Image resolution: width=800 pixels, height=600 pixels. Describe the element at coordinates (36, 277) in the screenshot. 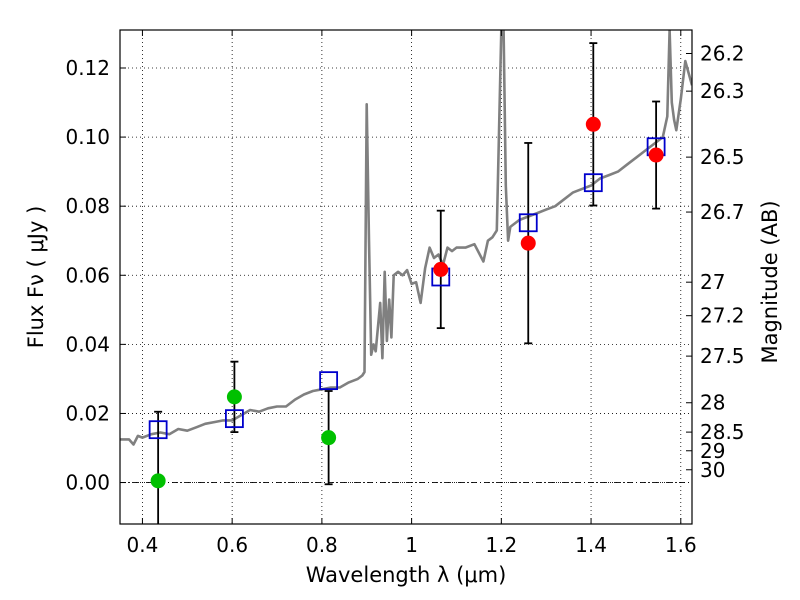

I see `y-axis-label-left: Flux Fν ( μJy )` at that location.